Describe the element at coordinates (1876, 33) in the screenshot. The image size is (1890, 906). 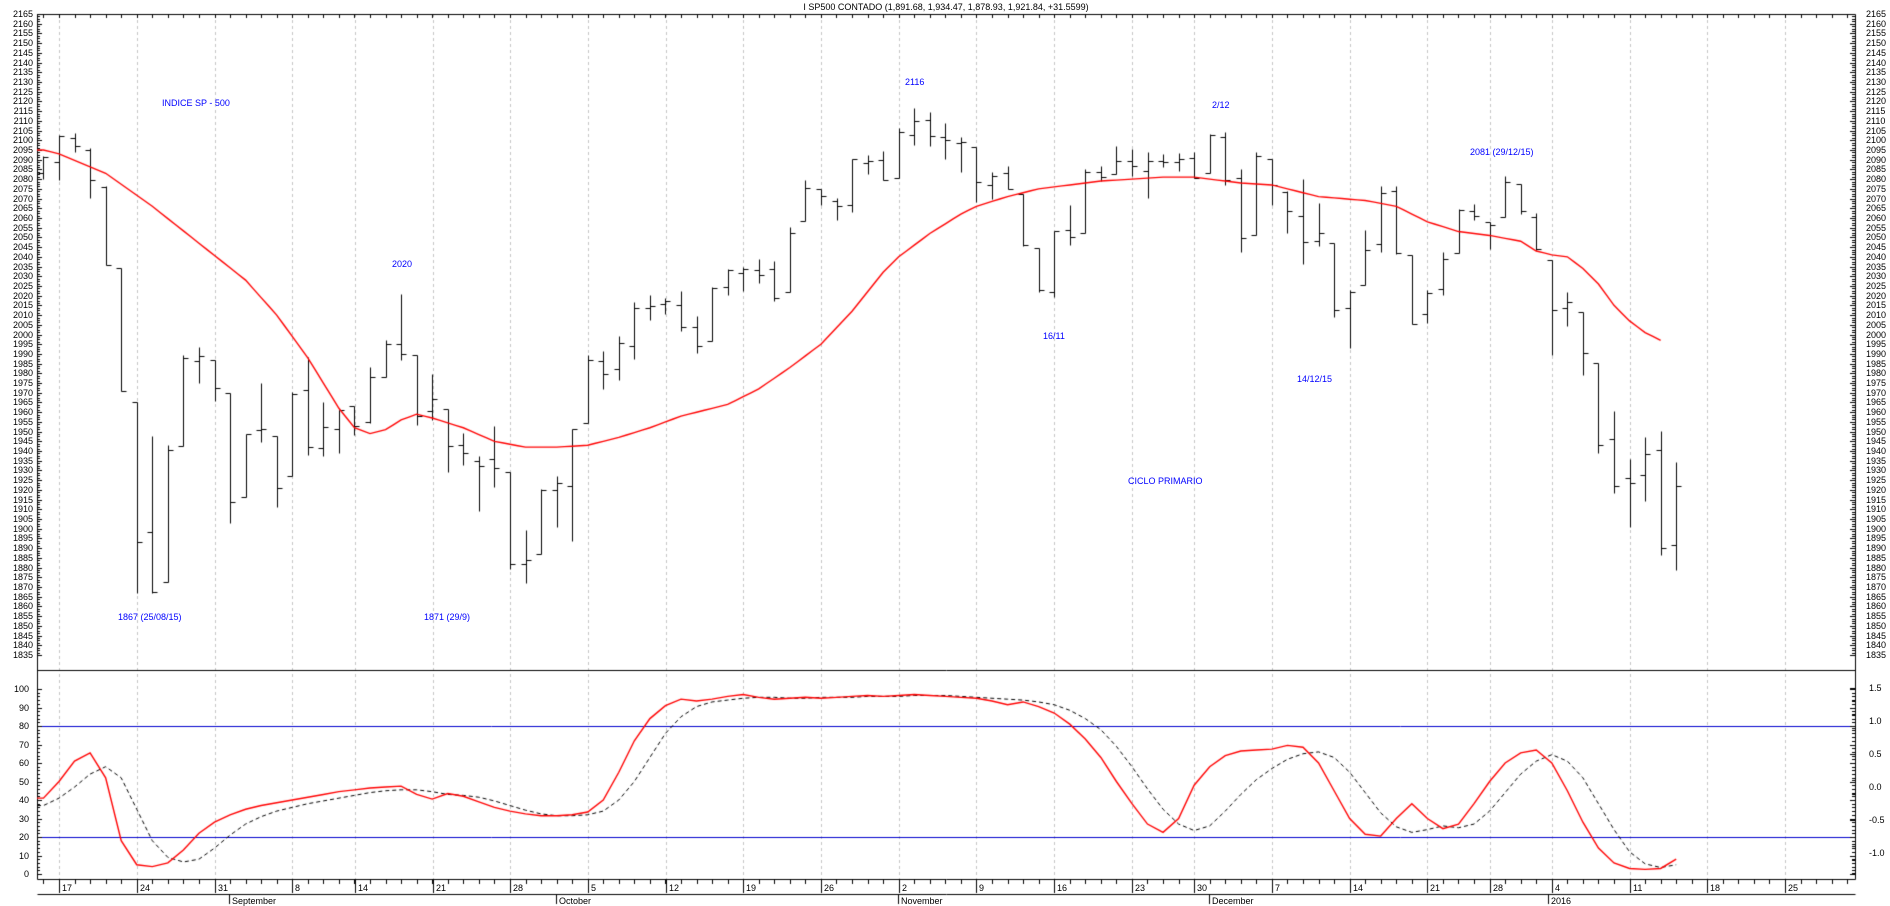
I see `price-axis-label-right: 2155` at that location.